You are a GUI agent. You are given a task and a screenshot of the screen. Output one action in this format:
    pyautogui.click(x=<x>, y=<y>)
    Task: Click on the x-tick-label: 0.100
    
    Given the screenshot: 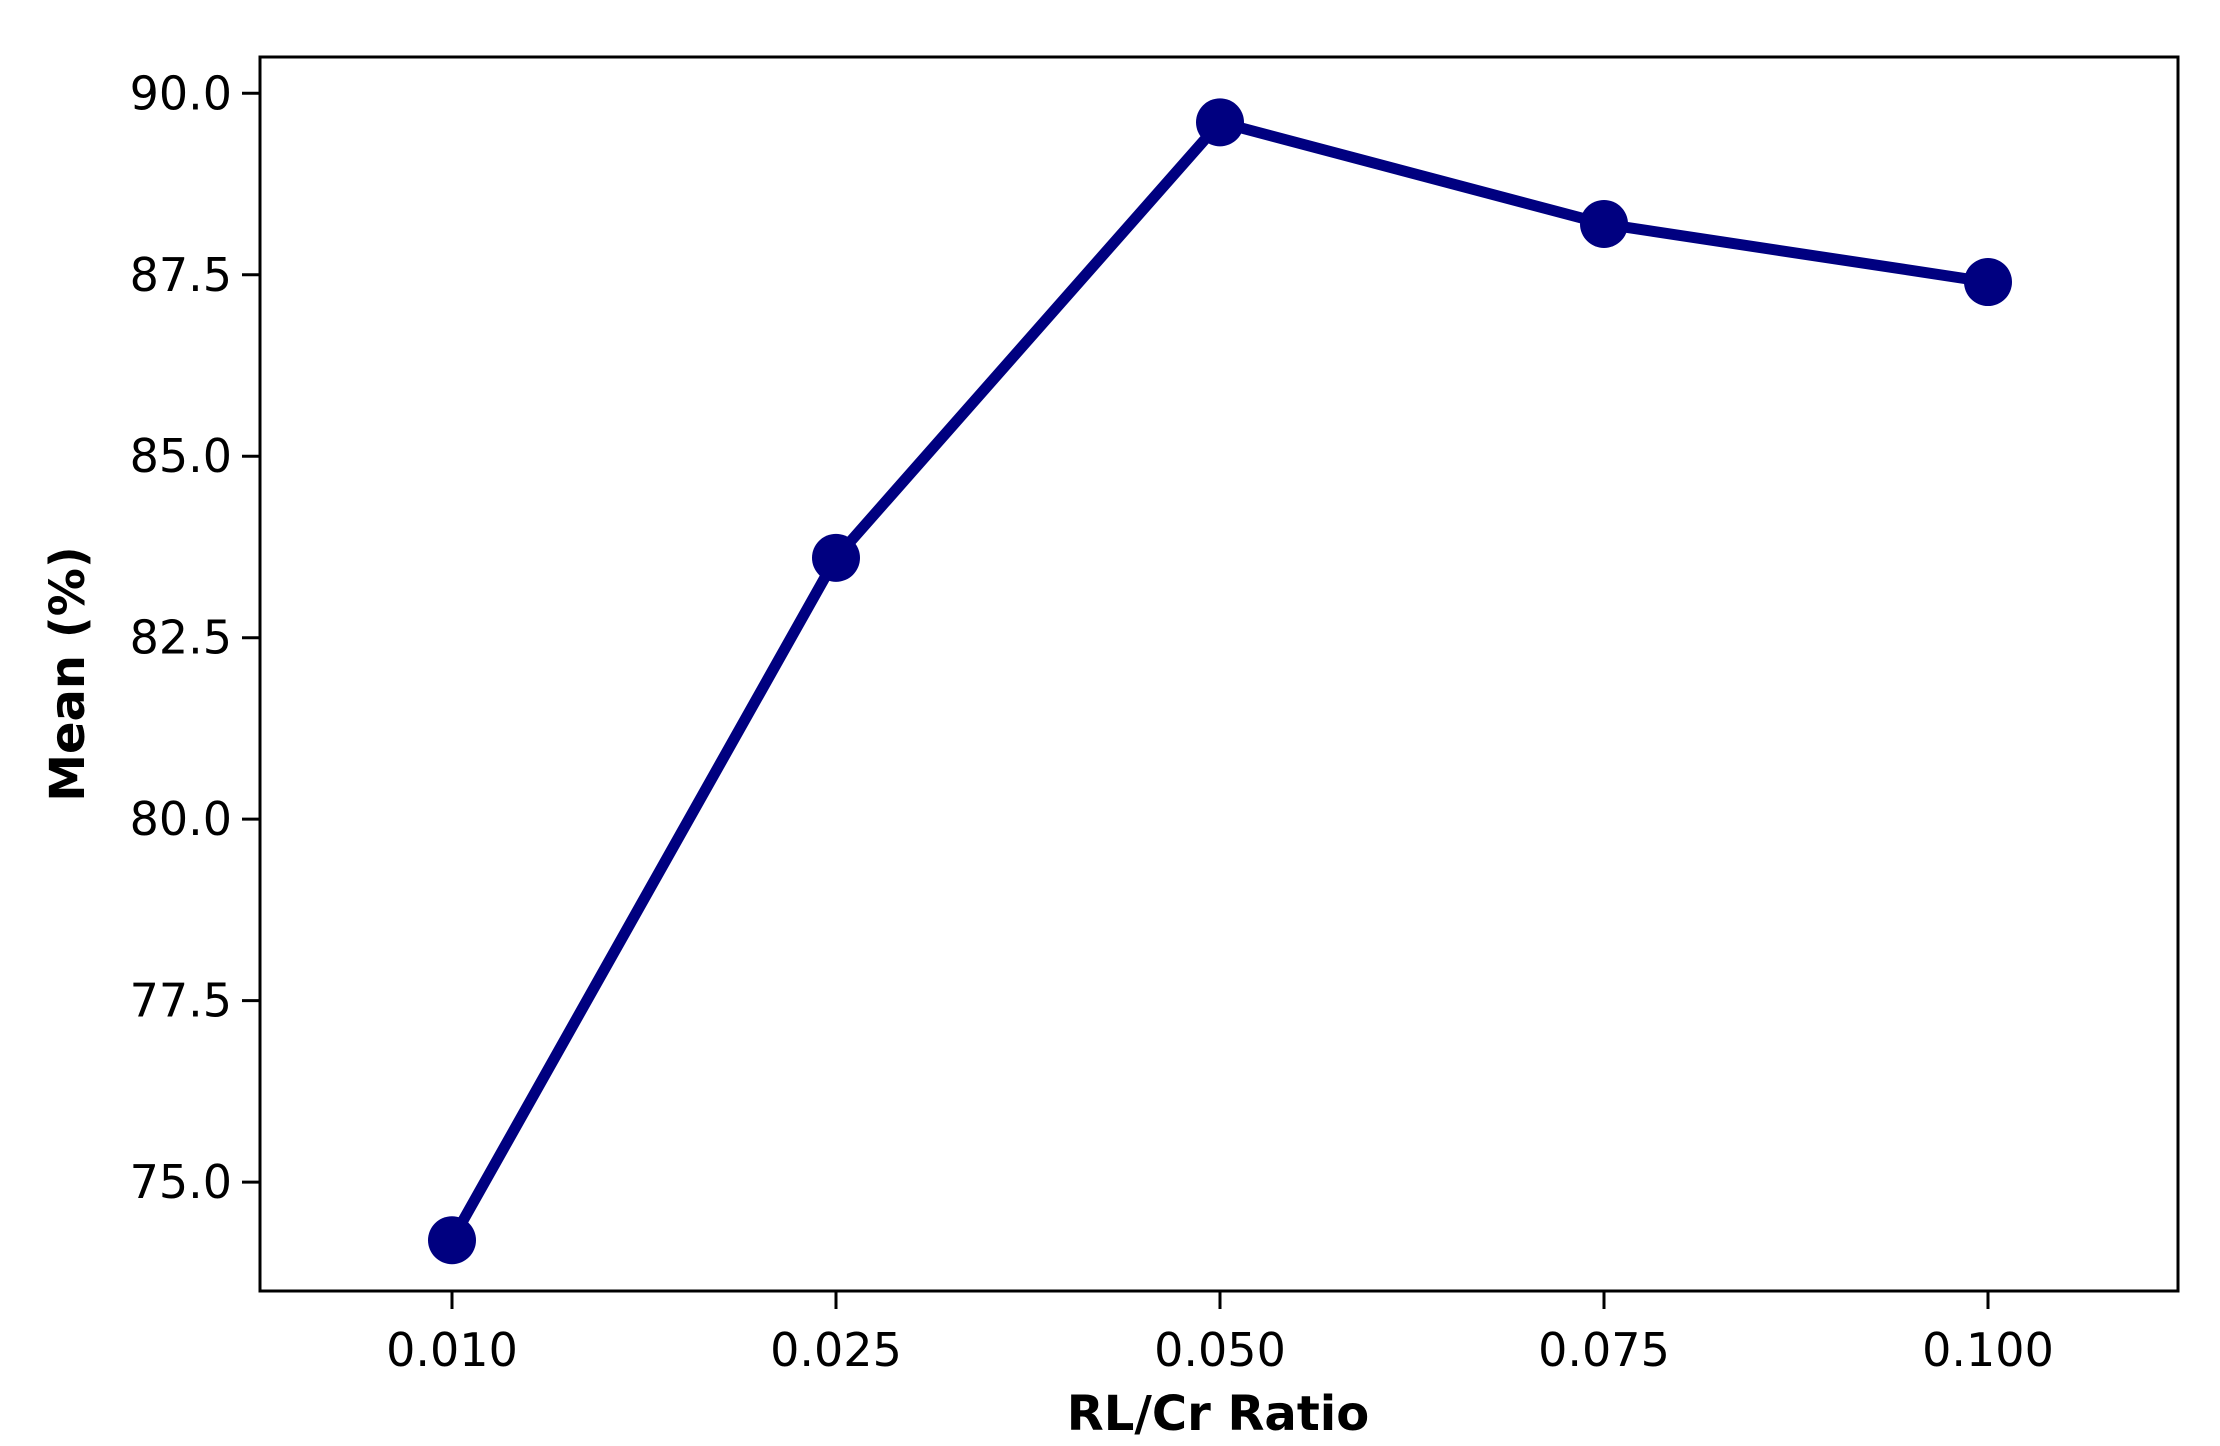 What is the action you would take?
    pyautogui.click(x=1988, y=1350)
    